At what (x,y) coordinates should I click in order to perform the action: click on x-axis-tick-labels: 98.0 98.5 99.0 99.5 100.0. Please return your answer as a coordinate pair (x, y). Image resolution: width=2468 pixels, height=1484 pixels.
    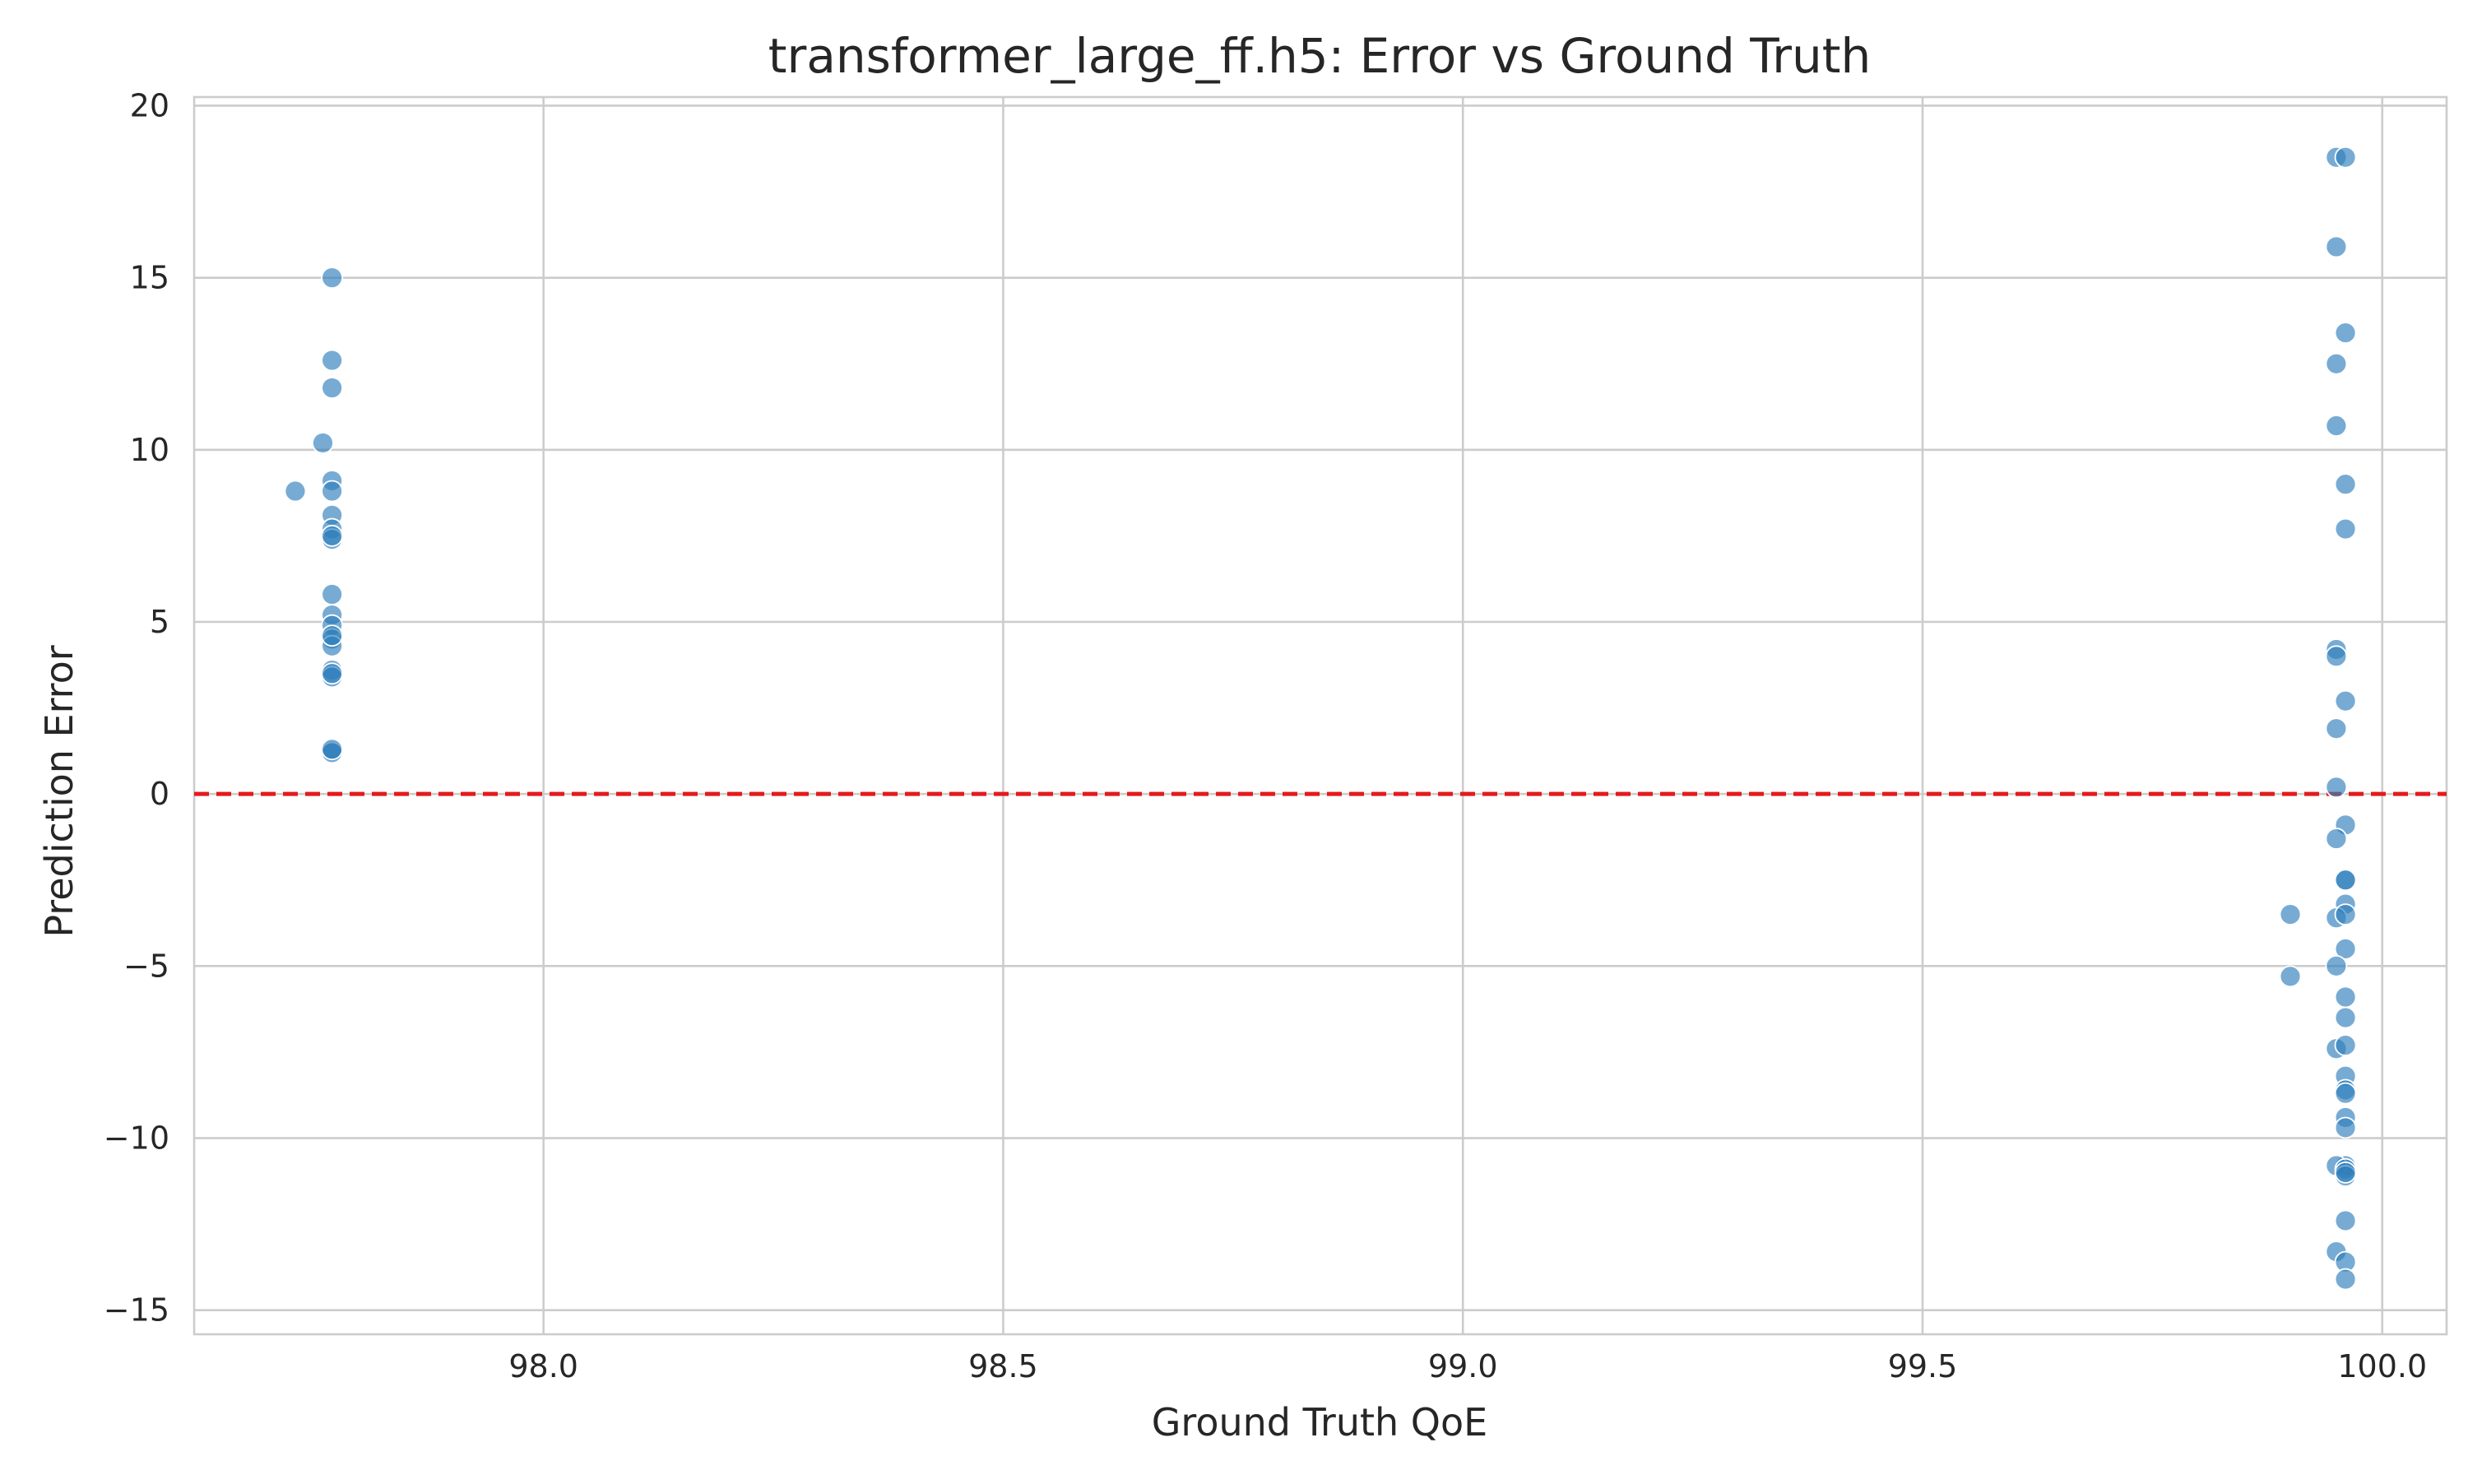
    Looking at the image, I should click on (1467, 1366).